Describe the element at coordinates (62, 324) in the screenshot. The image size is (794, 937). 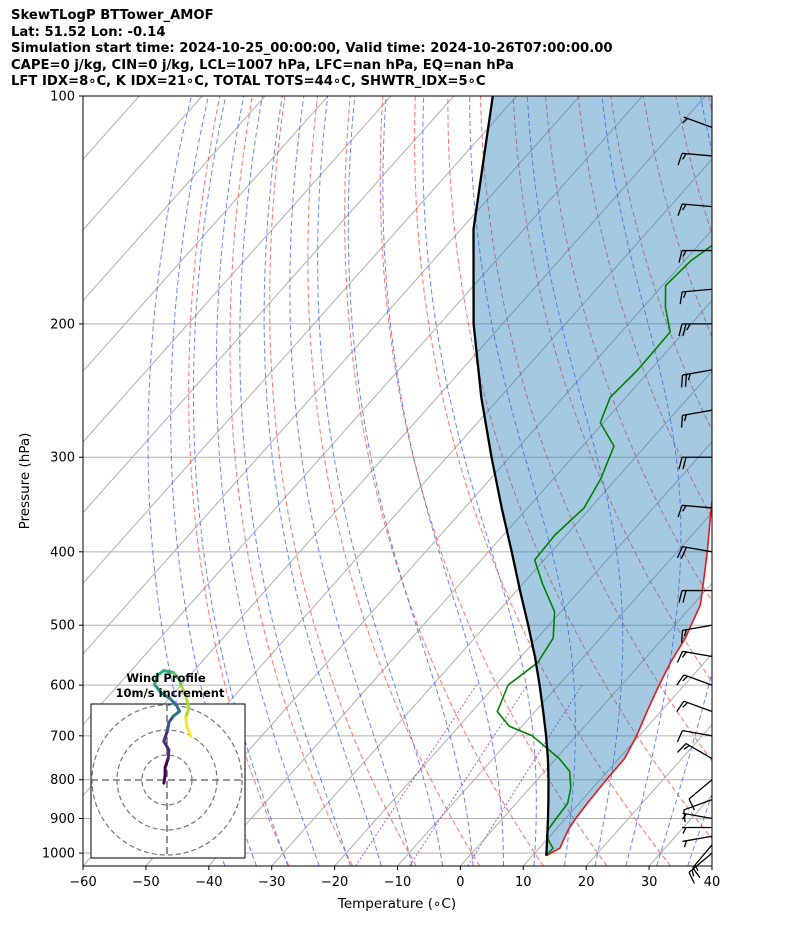
I see `y-tick-label: 200` at that location.